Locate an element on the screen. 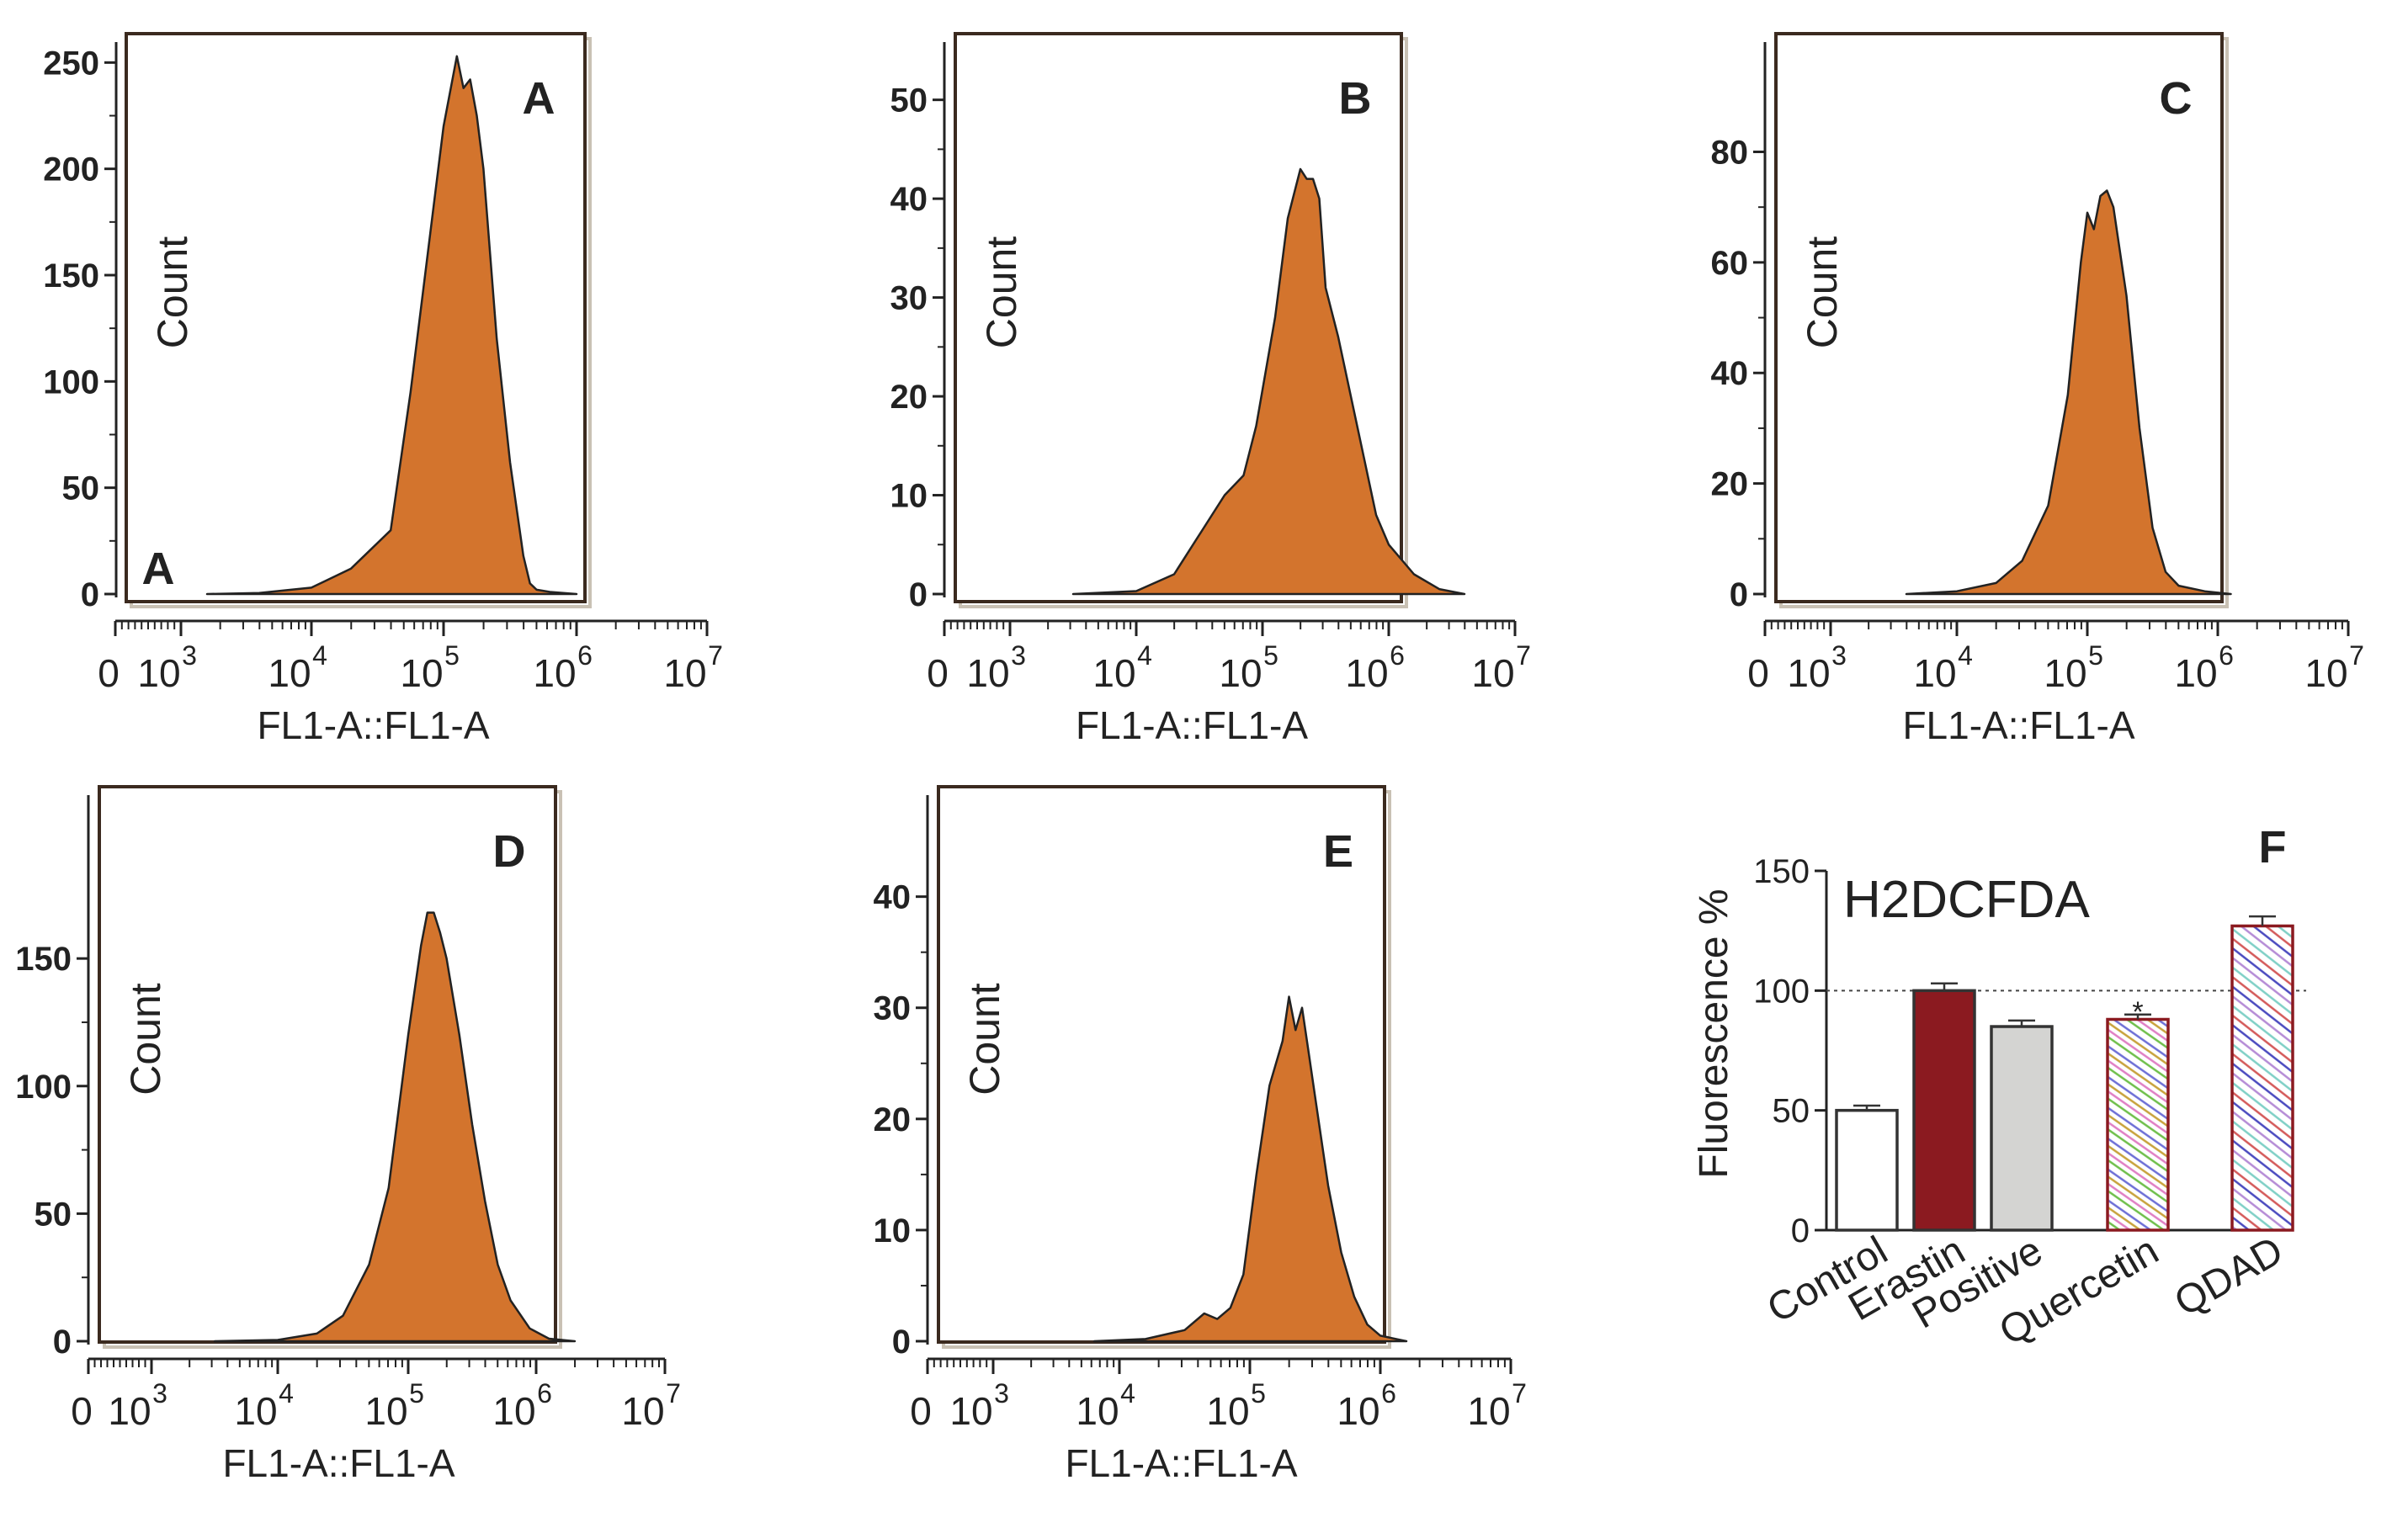 This screenshot has width=2408, height=1528. panel-label: A is located at coordinates (539, 98).